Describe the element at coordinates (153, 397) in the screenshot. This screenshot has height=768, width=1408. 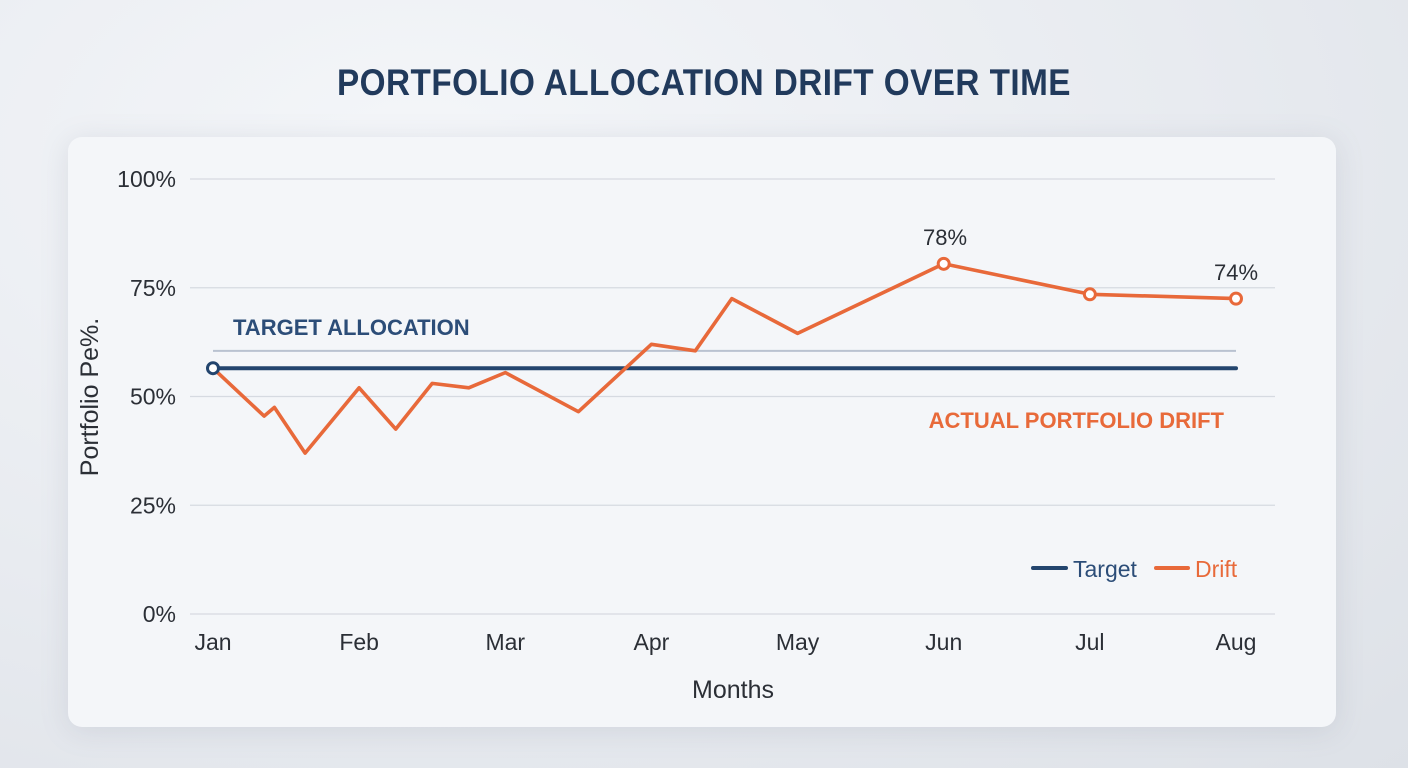
I see `y-tick-label-2: 50%` at that location.